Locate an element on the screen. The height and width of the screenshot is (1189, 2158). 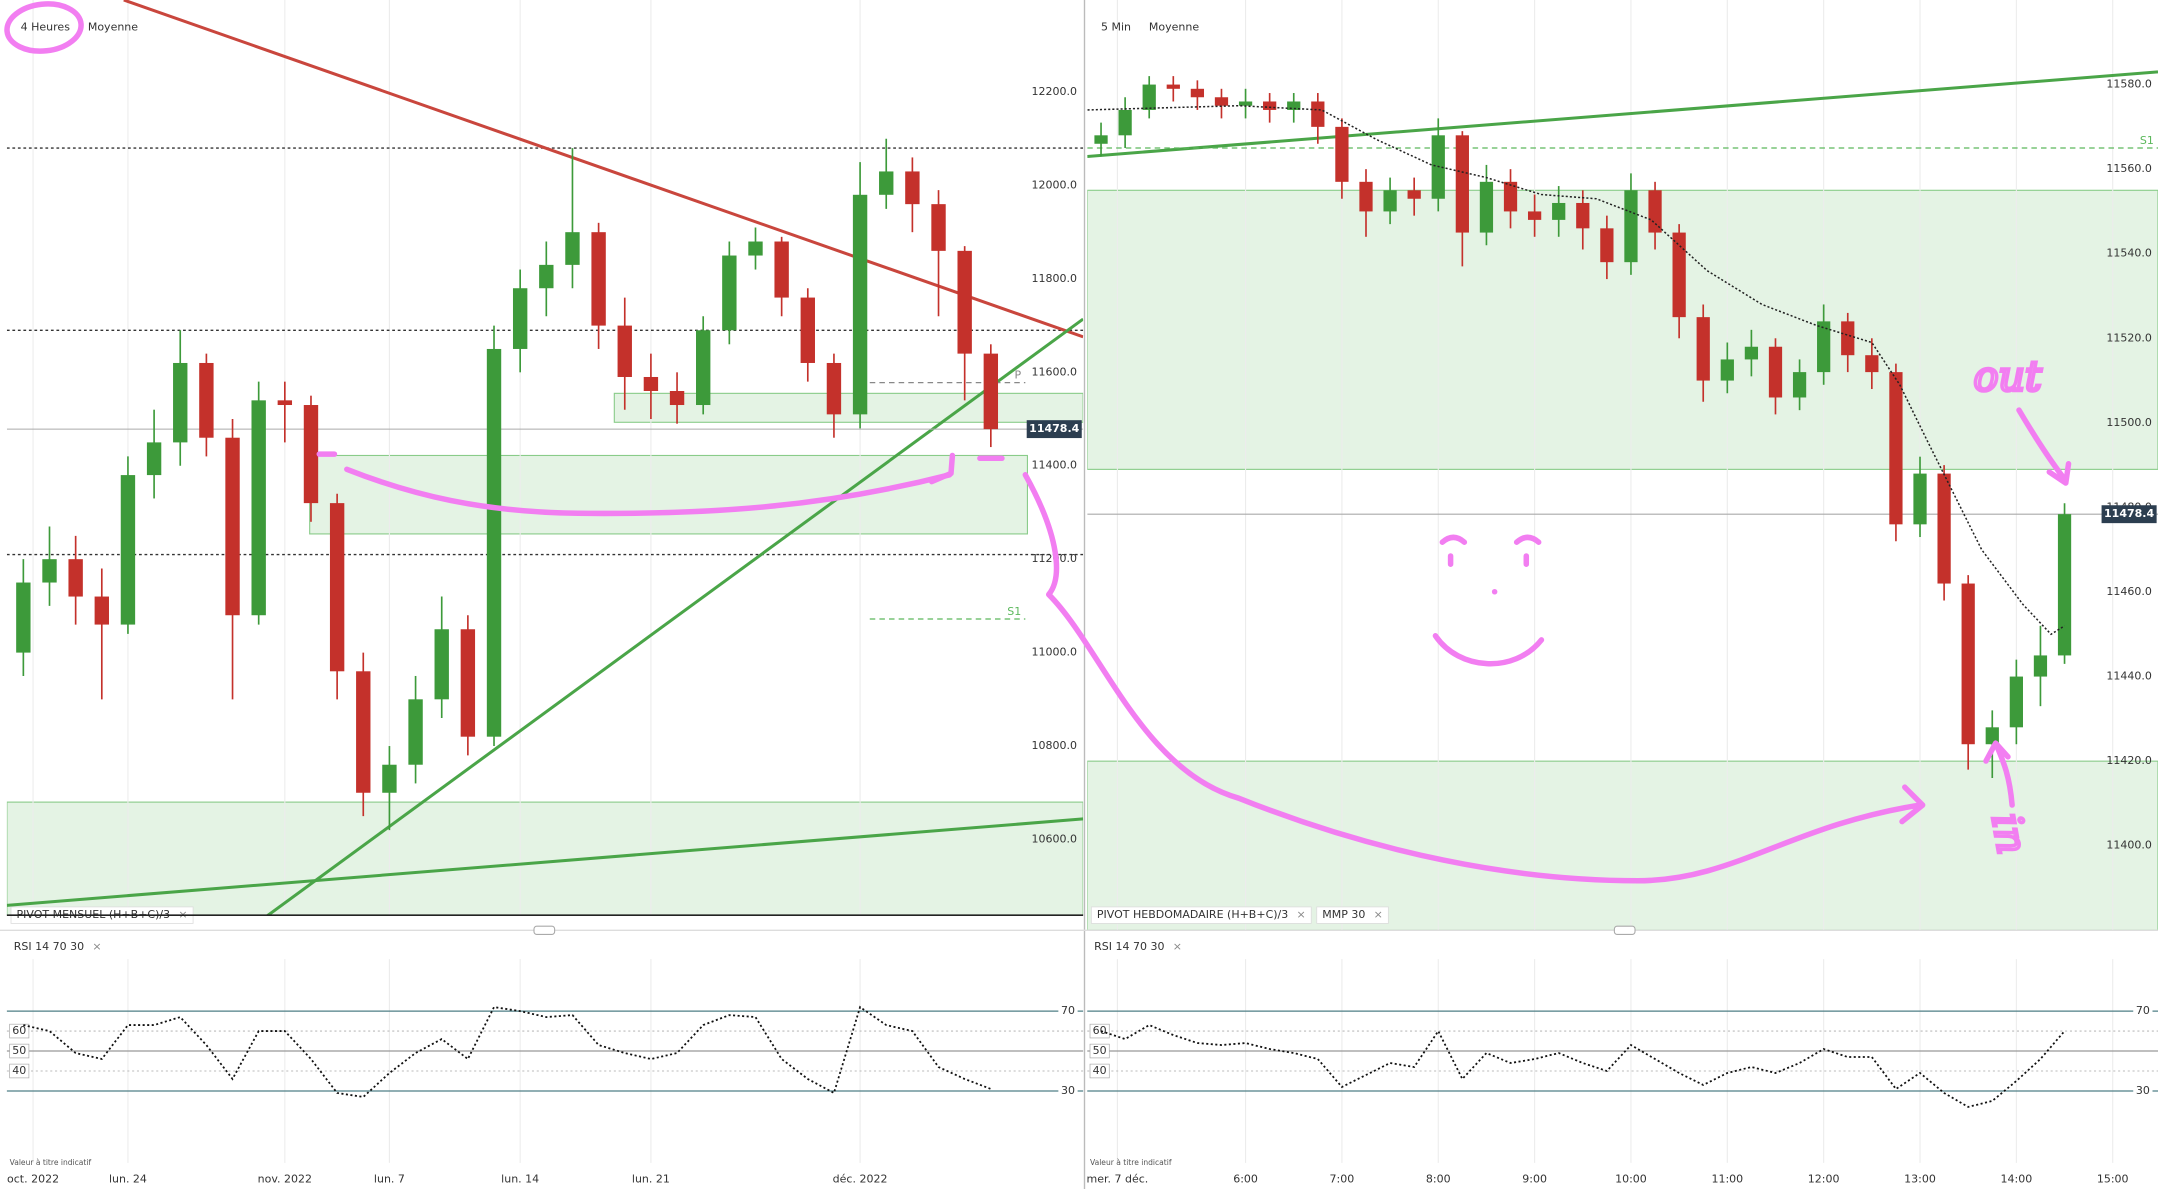
y-tick-label: 10800.0 is located at coordinates (1054, 745).